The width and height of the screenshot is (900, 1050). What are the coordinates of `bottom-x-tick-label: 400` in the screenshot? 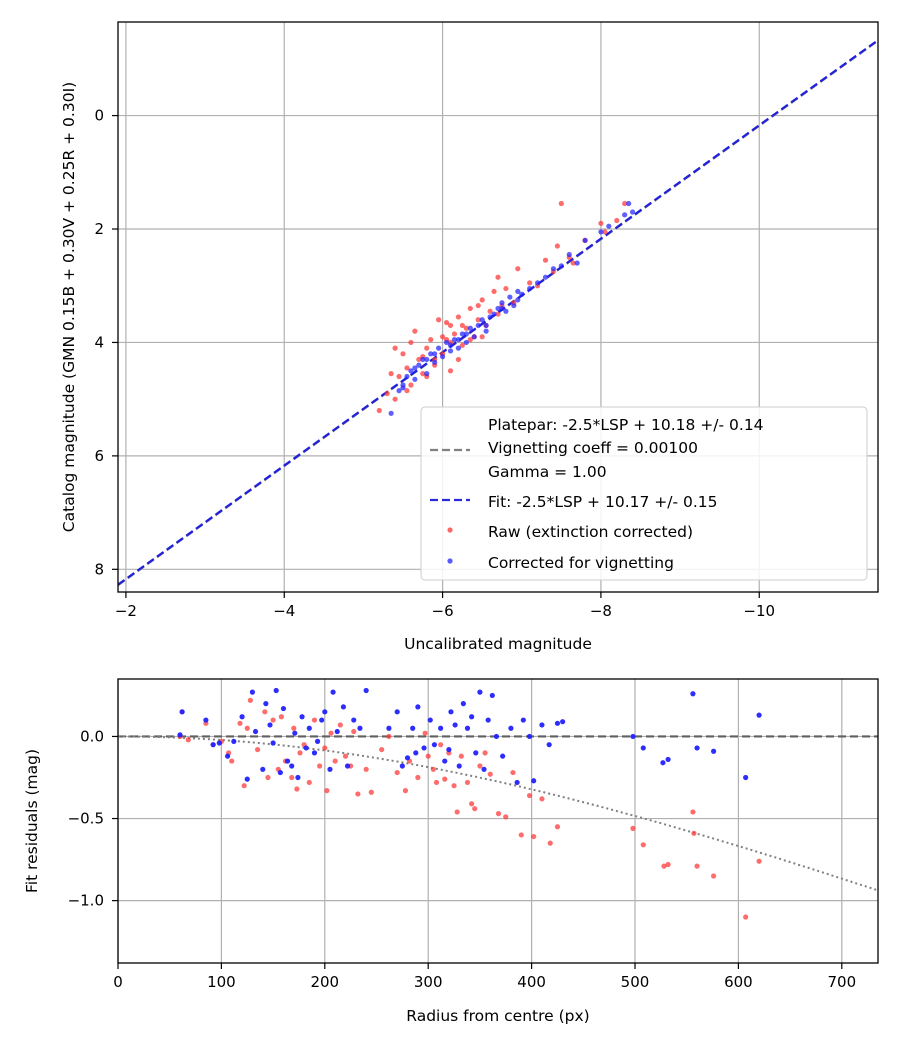 It's located at (531, 982).